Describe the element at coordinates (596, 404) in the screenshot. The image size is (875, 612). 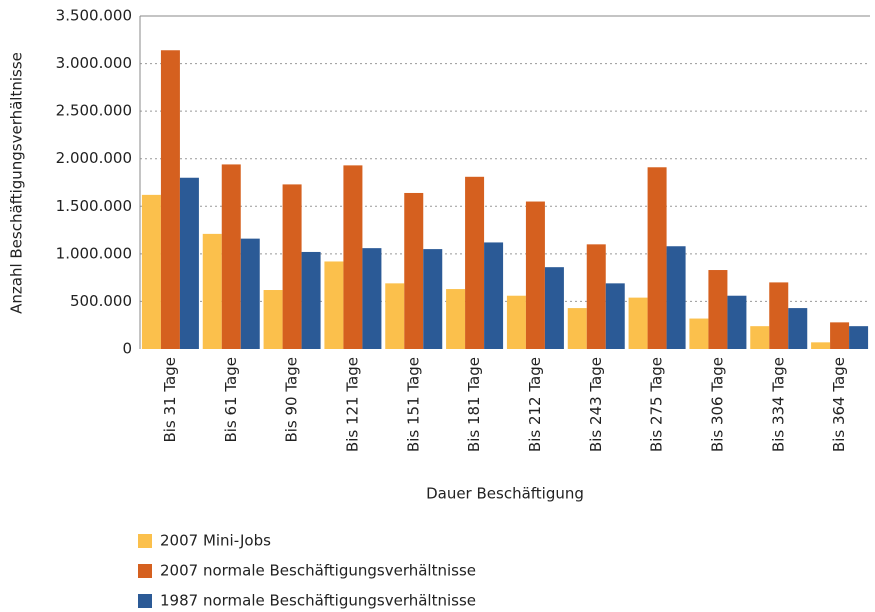
I see `x-tick-label: Bis 243 Tage` at that location.